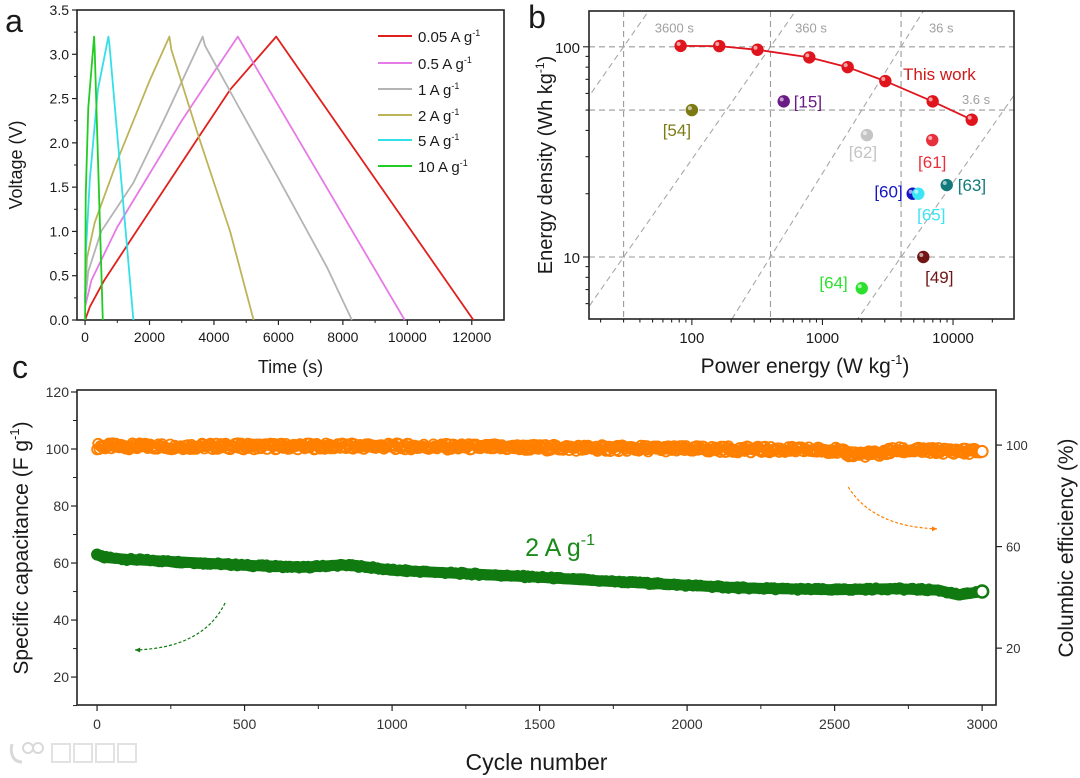  Describe the element at coordinates (811, 27) in the screenshot. I see `time-line-label: 360 s` at that location.